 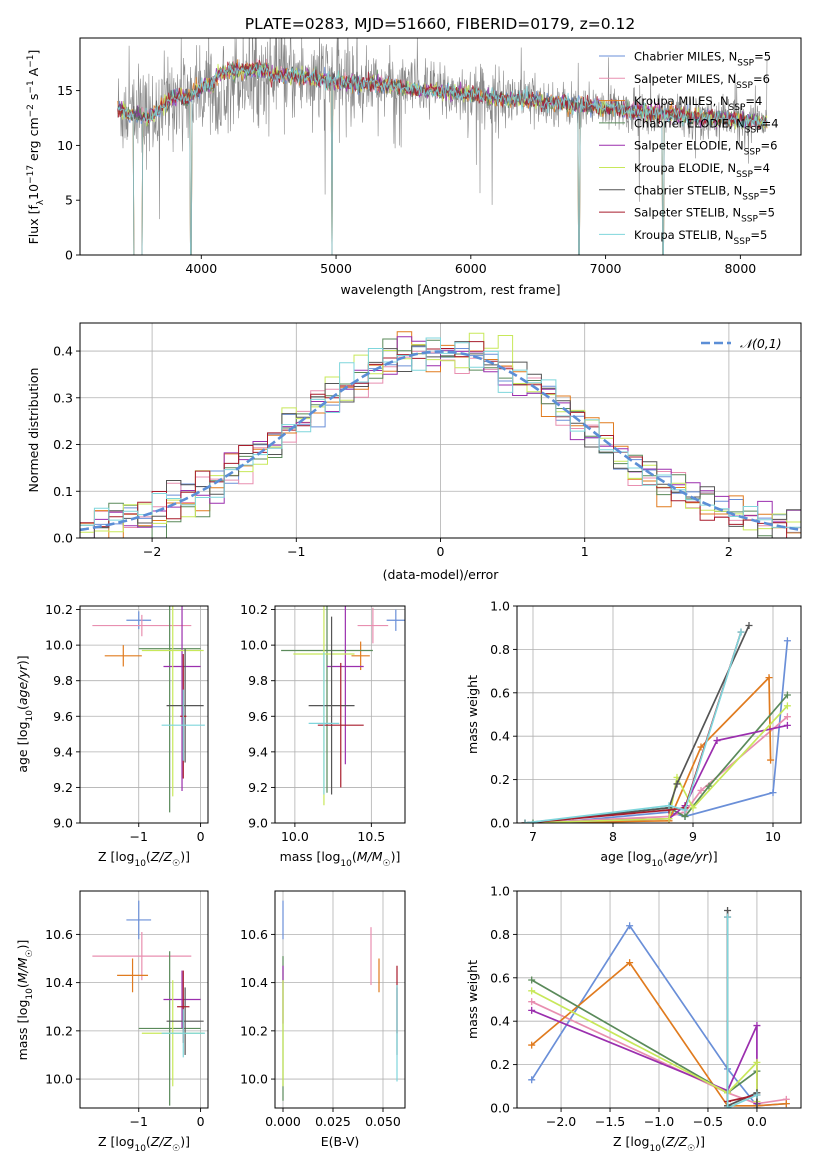 What do you see at coordinates (676, 1141) in the screenshot?
I see `label-part: Z/Z` at bounding box center [676, 1141].